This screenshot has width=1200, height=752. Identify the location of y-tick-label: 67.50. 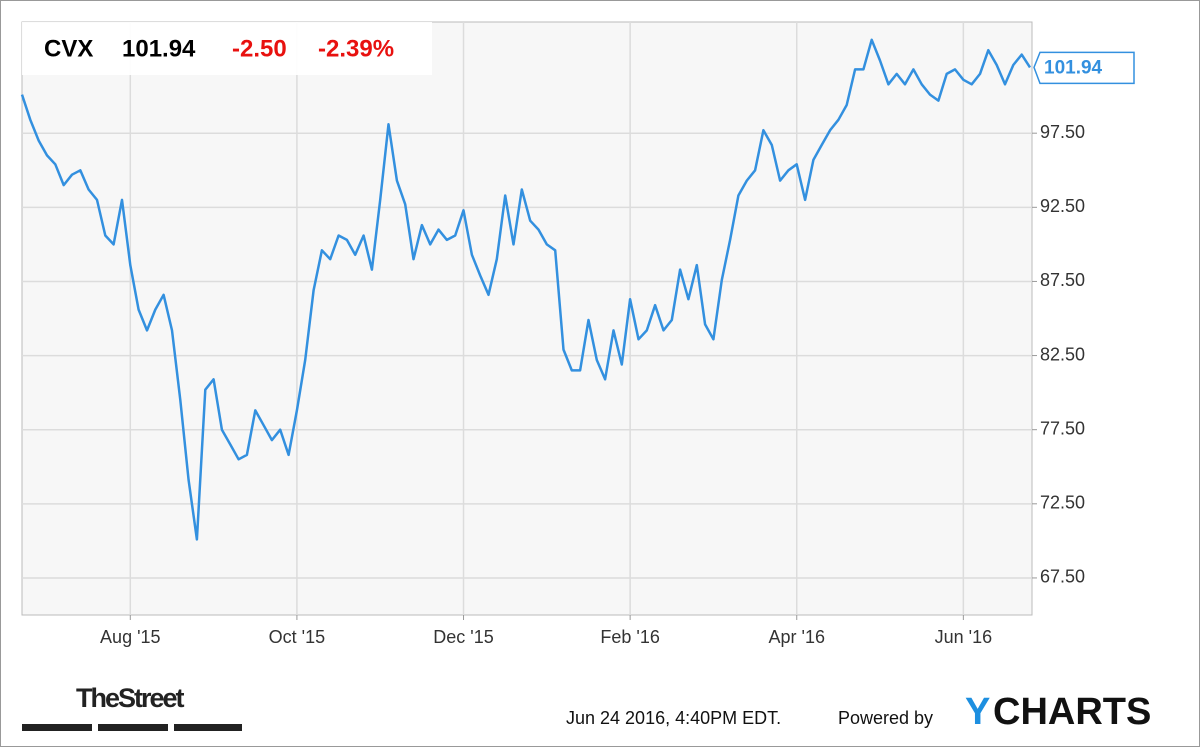
(1062, 577).